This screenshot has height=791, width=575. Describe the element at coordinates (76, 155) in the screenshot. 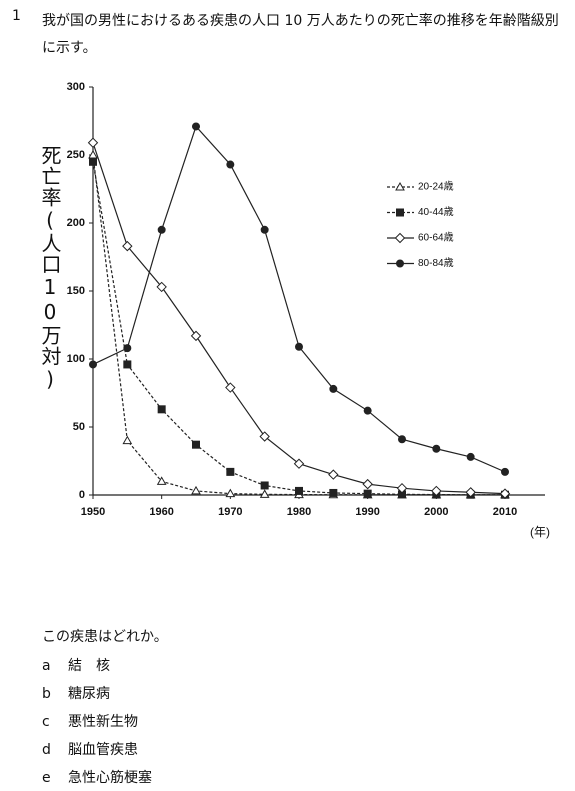

I see `y-tick-label: 250` at that location.